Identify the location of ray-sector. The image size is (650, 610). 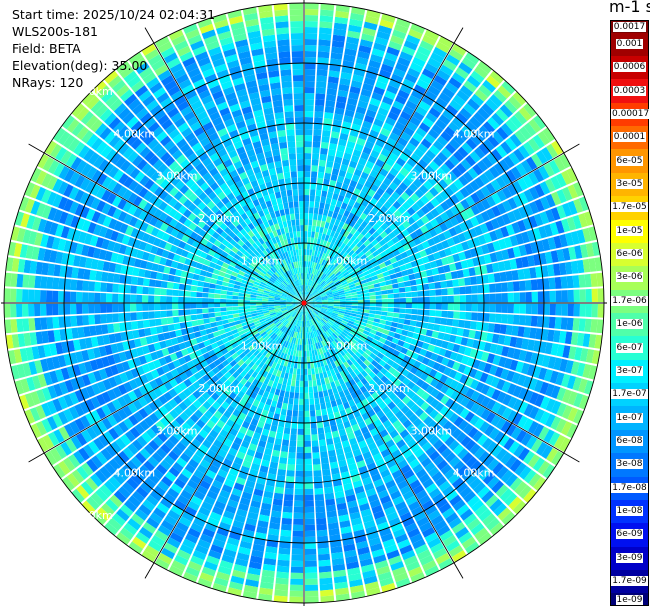
(372, 166).